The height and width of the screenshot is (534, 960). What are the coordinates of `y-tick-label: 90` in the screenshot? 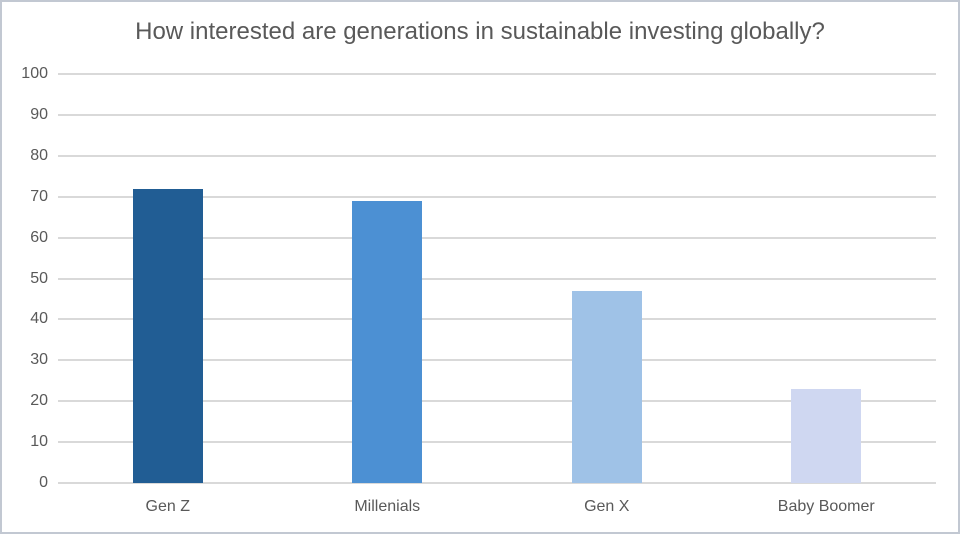 It's located at (39, 114).